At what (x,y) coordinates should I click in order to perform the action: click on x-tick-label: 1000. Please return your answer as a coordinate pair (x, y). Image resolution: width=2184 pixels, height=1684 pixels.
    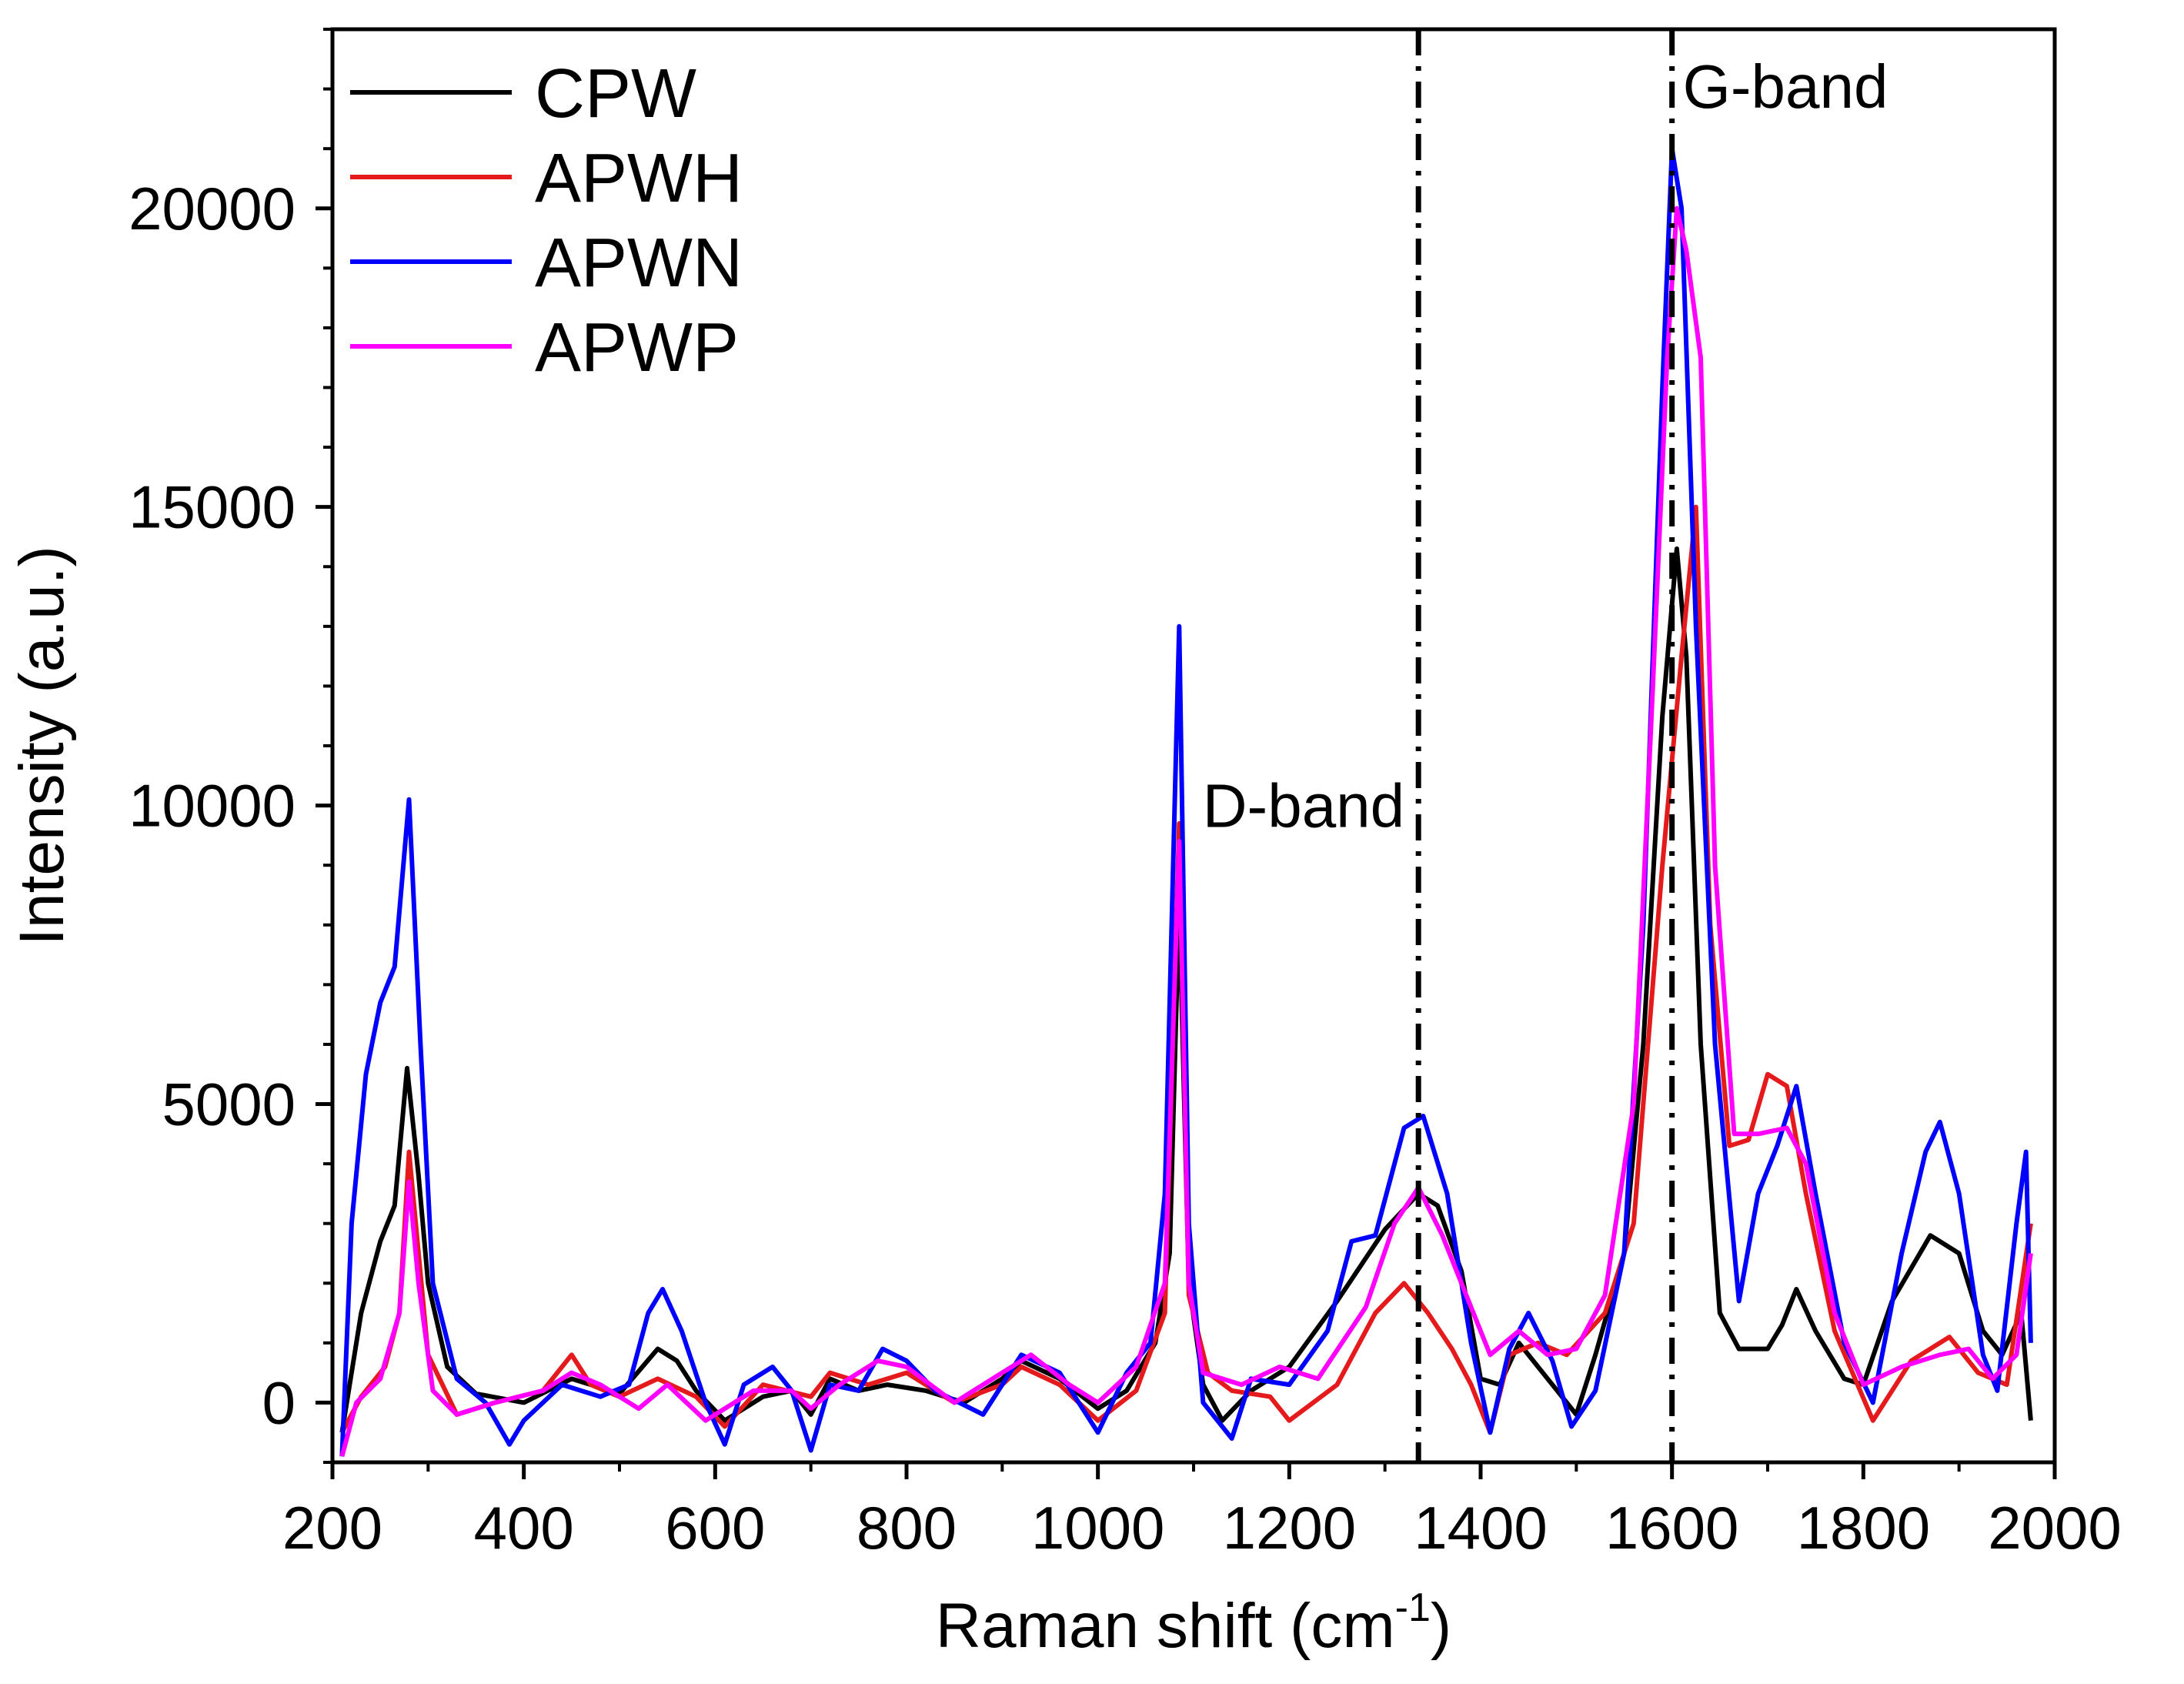
    Looking at the image, I should click on (1098, 1528).